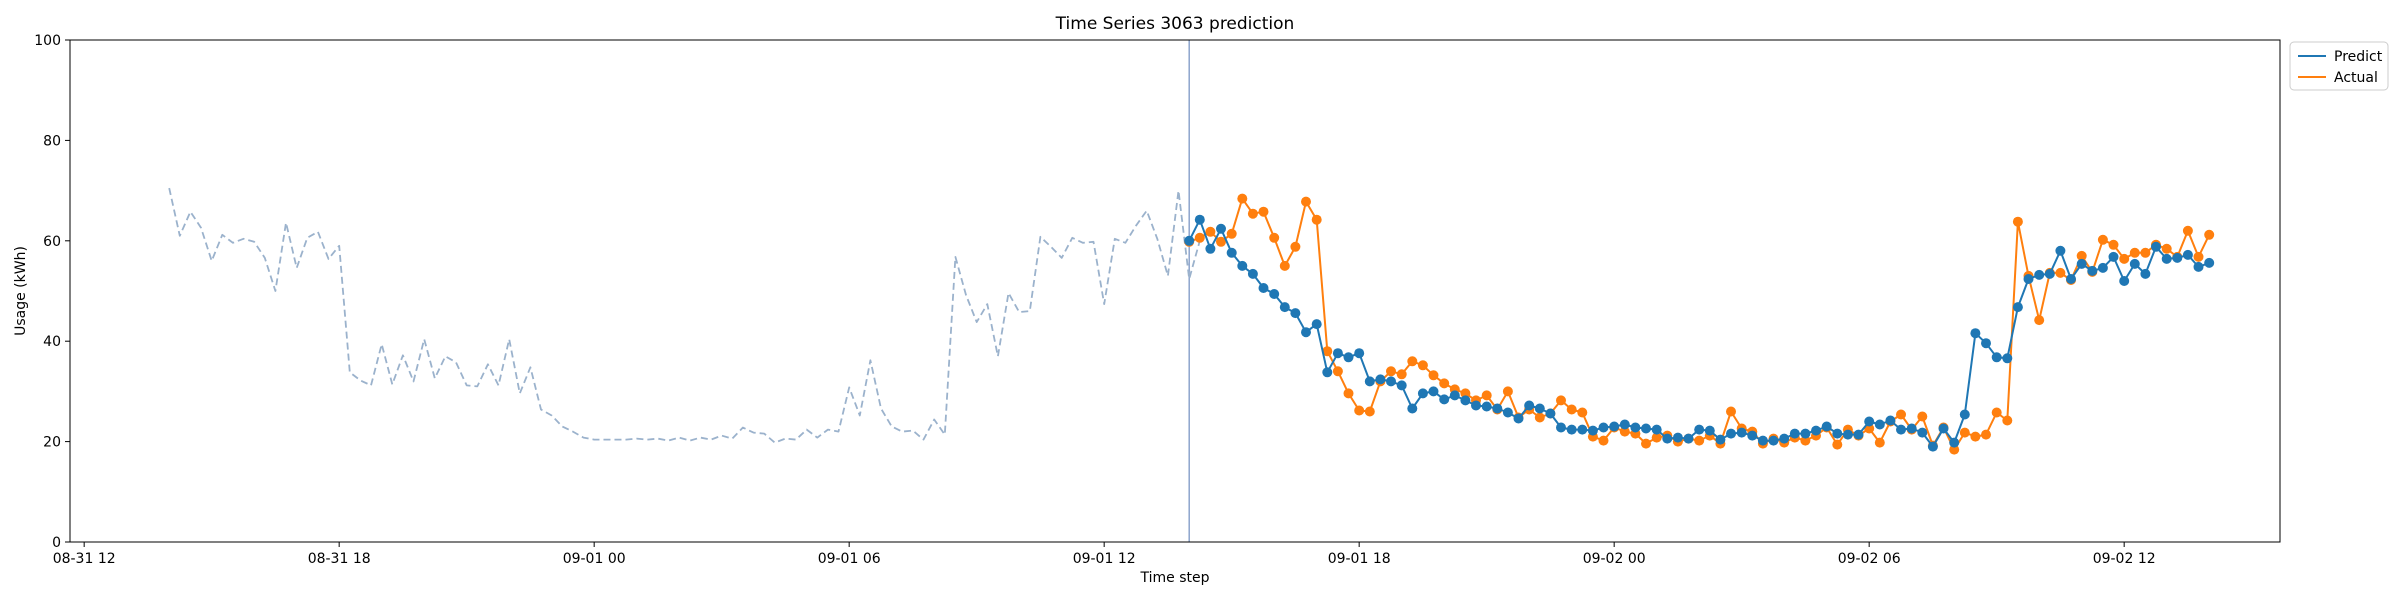  What do you see at coordinates (52, 141) in the screenshot?
I see `y-tick-label: 80` at bounding box center [52, 141].